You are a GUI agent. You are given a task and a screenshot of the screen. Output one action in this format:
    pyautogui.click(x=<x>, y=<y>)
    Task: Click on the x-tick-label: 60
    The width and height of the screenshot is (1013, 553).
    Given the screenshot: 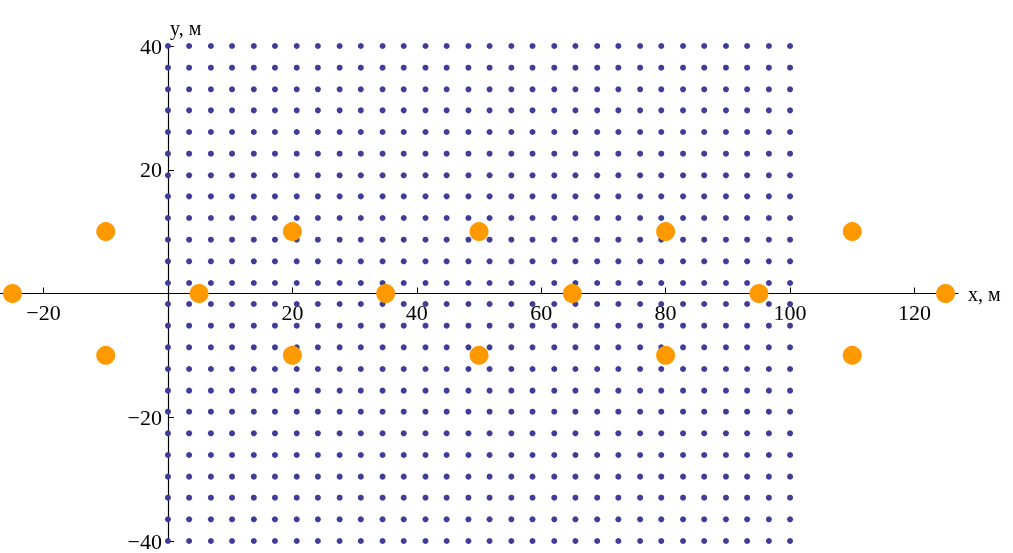 What is the action you would take?
    pyautogui.click(x=541, y=312)
    